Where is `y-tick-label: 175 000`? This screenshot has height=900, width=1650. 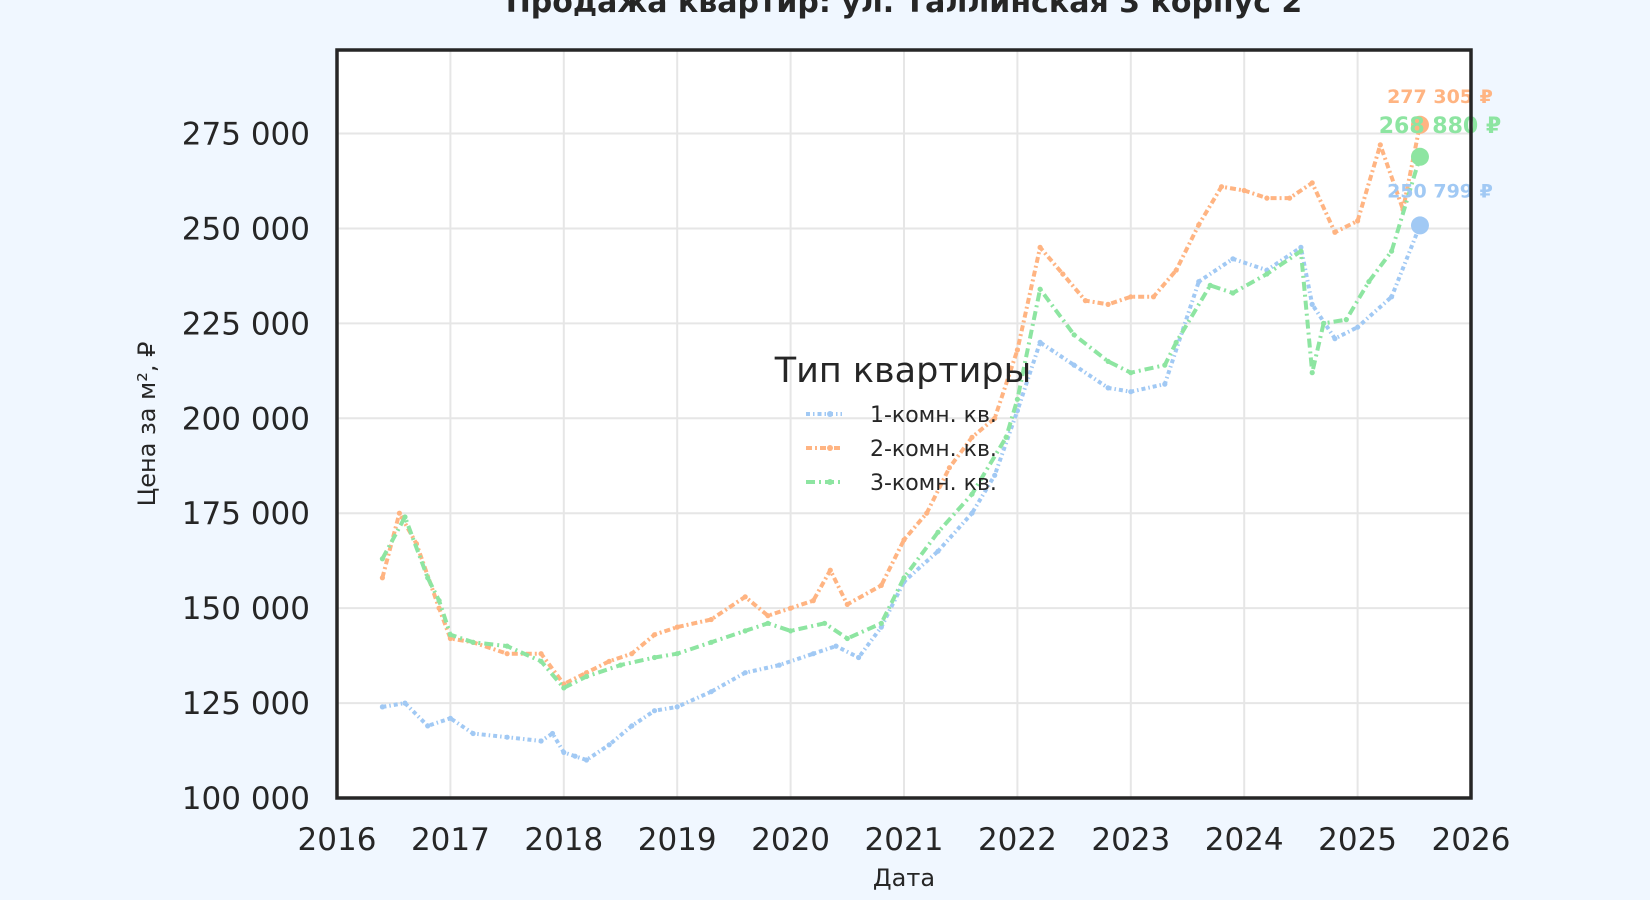 y-tick-label: 175 000 is located at coordinates (246, 514).